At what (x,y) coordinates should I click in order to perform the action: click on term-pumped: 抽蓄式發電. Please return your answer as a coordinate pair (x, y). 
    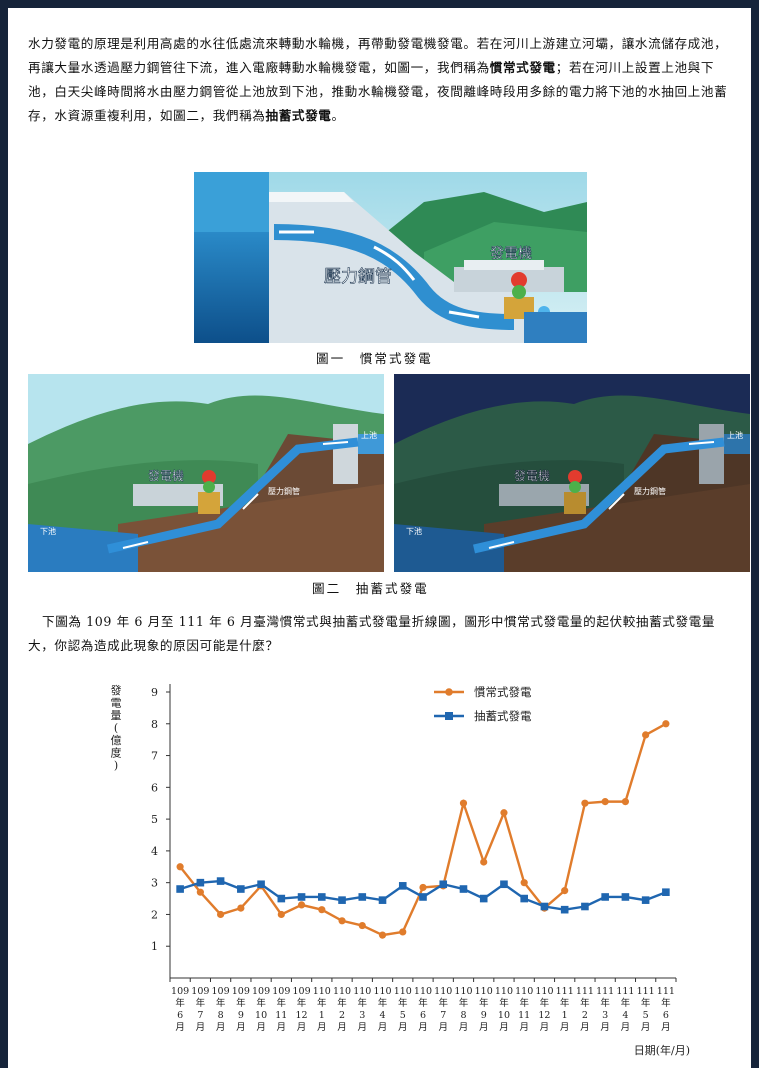
    Looking at the image, I should click on (298, 115).